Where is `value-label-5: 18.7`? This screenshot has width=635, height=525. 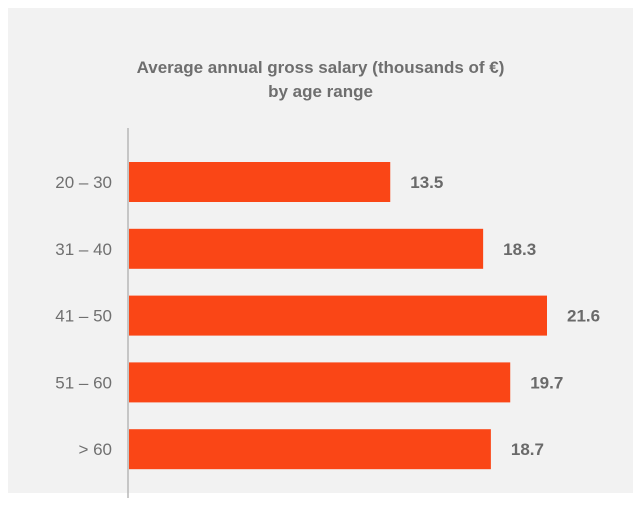 value-label-5: 18.7 is located at coordinates (527, 449).